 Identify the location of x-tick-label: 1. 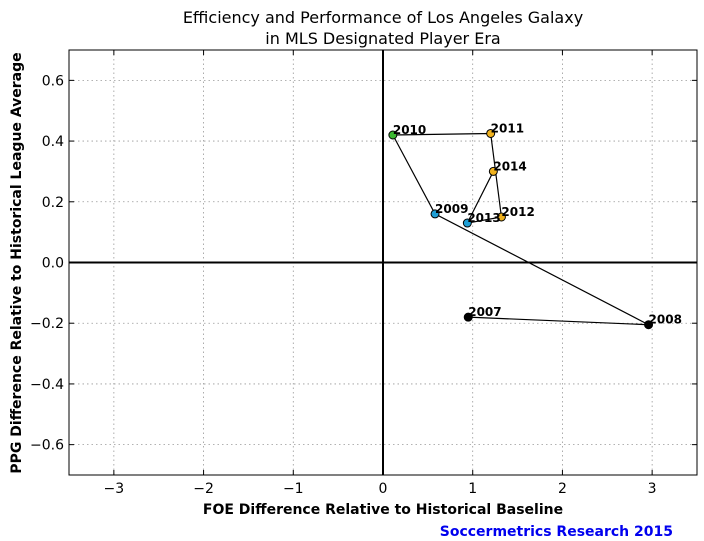
(472, 489).